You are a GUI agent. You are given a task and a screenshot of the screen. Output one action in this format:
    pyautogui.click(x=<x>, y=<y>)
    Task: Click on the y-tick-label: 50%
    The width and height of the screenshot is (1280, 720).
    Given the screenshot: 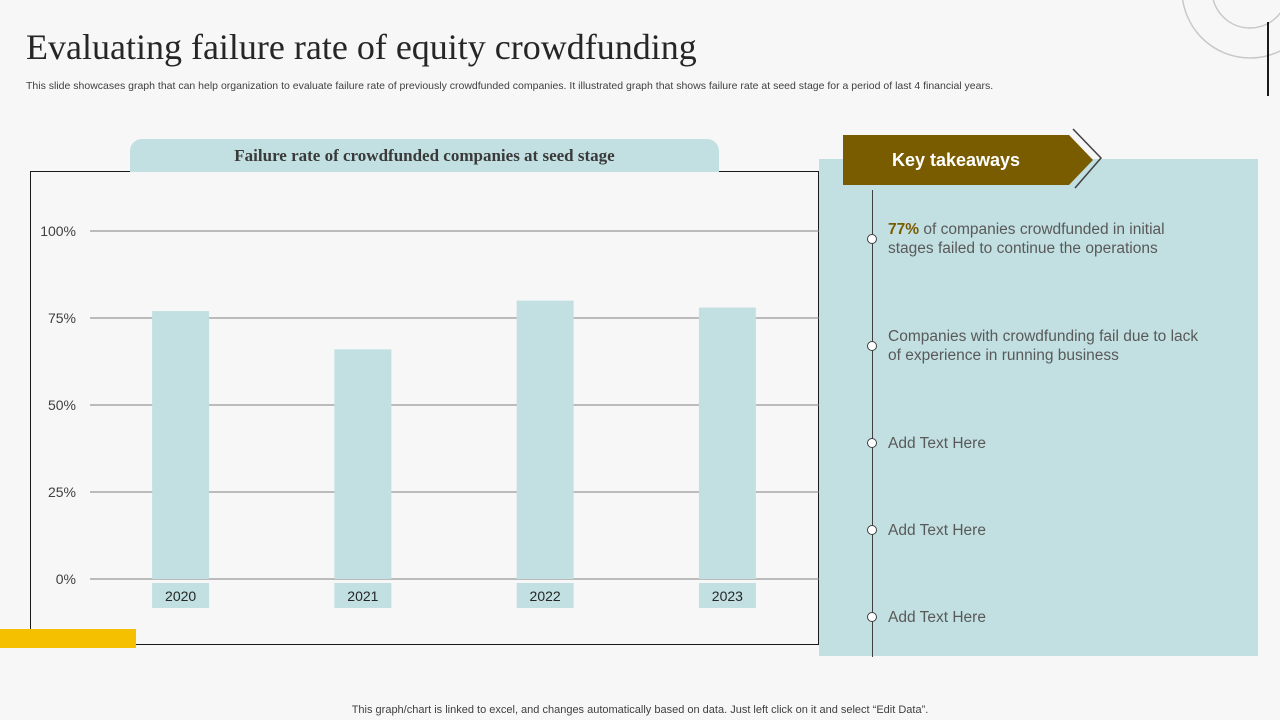 What is the action you would take?
    pyautogui.click(x=62, y=405)
    